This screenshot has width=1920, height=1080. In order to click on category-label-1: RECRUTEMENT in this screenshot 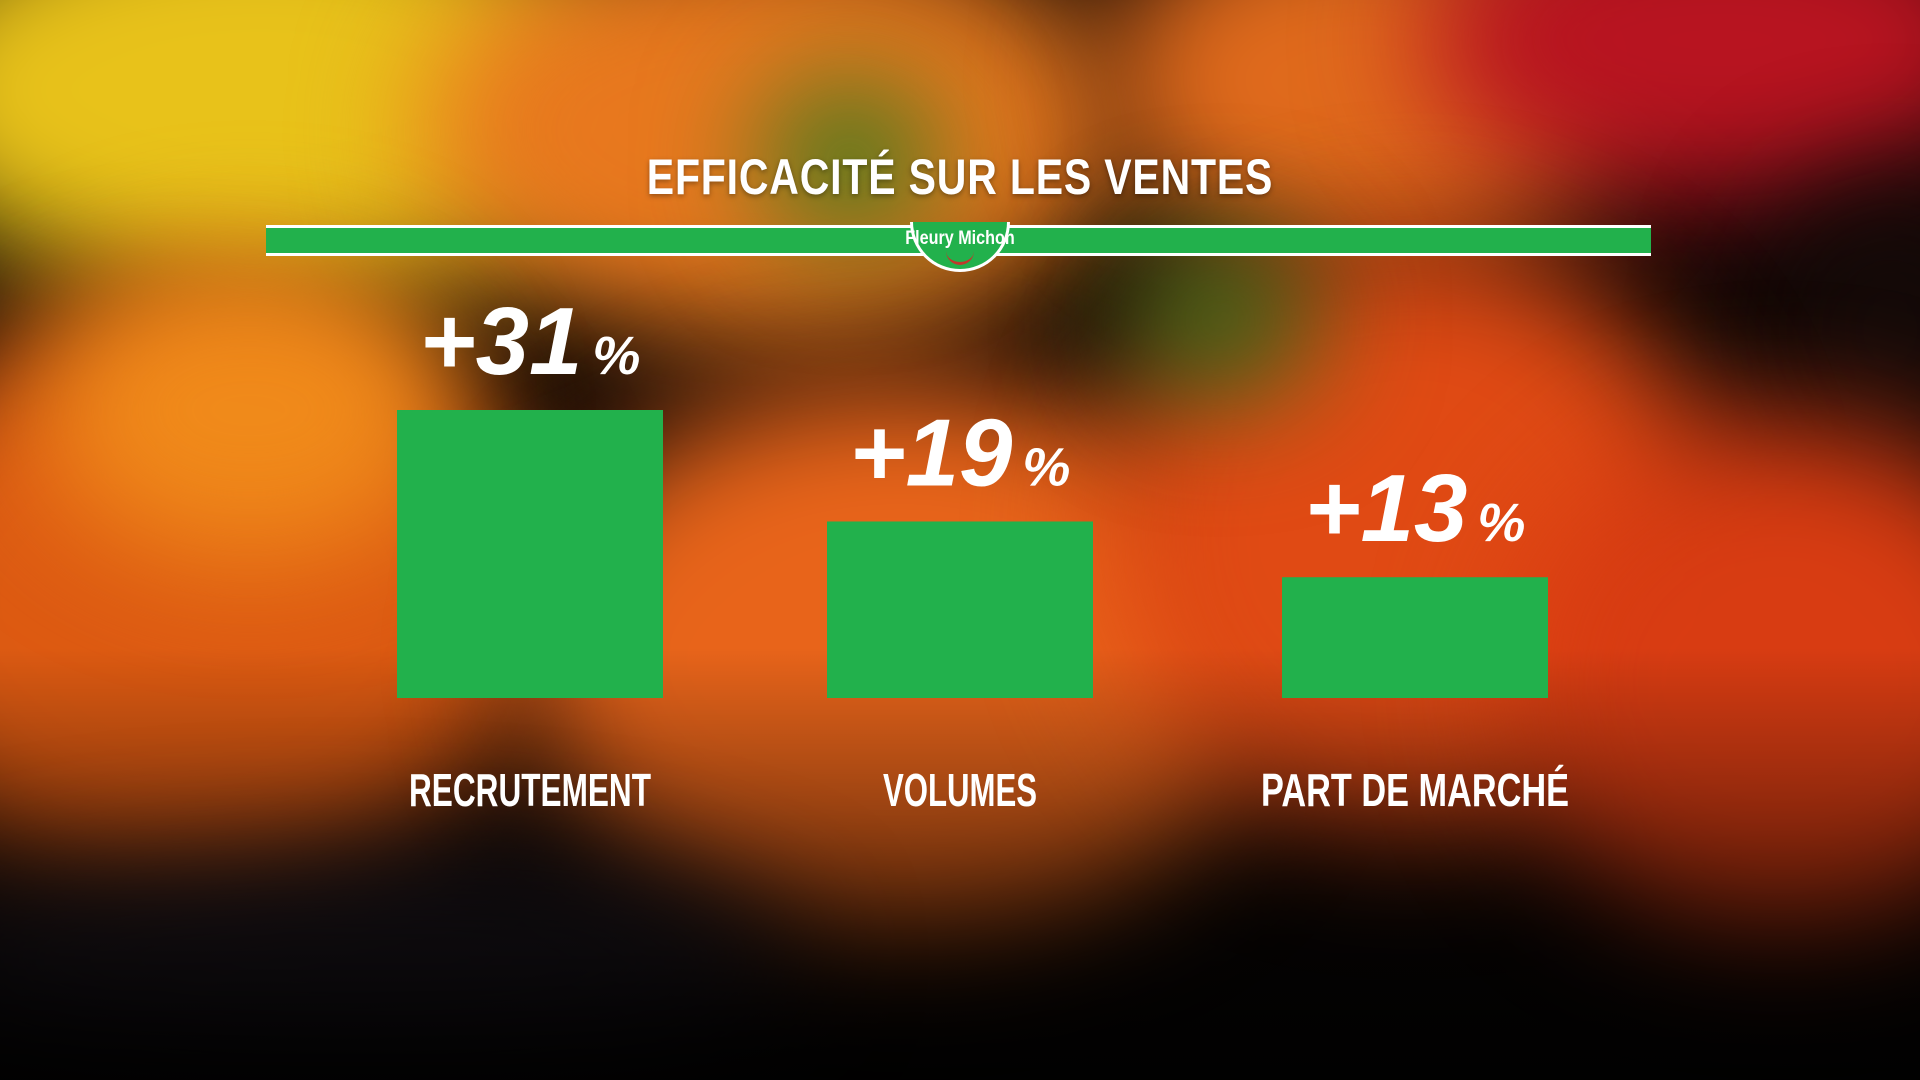, I will do `click(530, 790)`.